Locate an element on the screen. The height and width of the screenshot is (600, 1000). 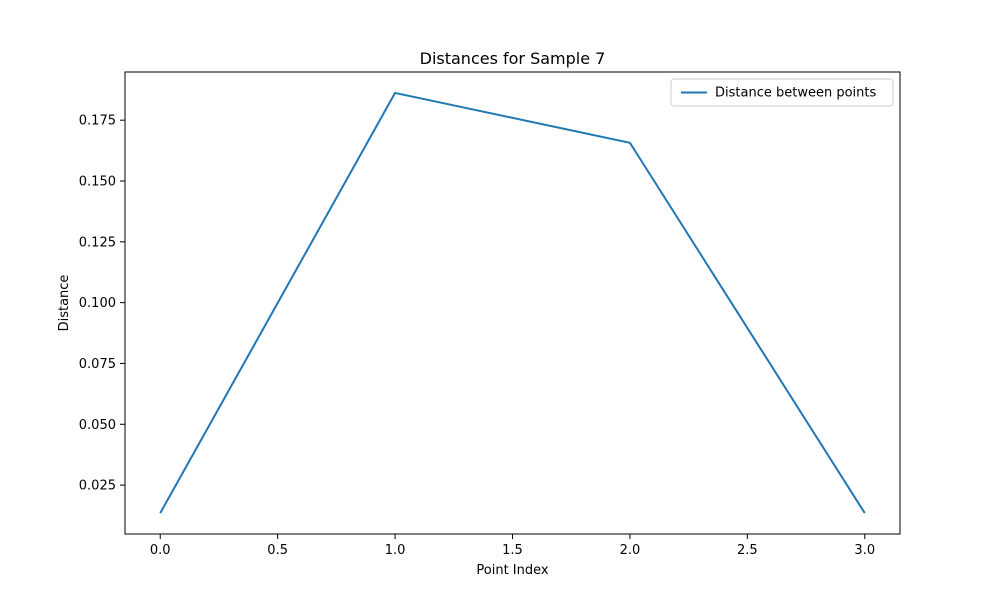
y-tick-label: 0.125 is located at coordinates (97, 242).